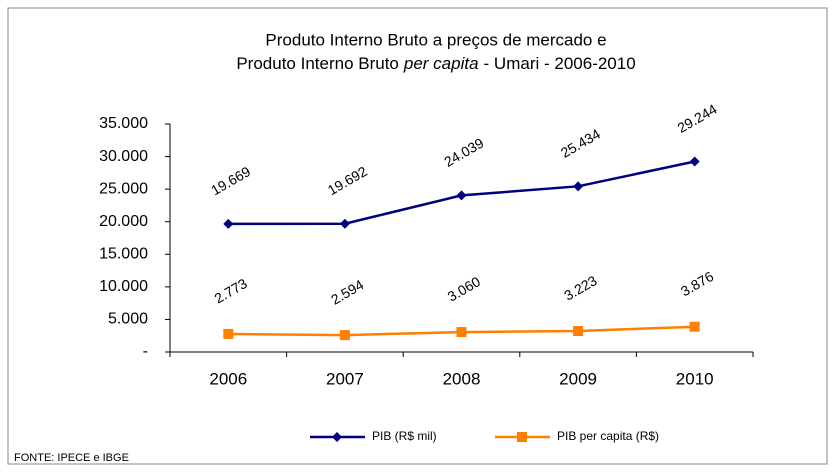 This screenshot has height=473, width=836. What do you see at coordinates (695, 378) in the screenshot?
I see `x-tick-label: 2010` at bounding box center [695, 378].